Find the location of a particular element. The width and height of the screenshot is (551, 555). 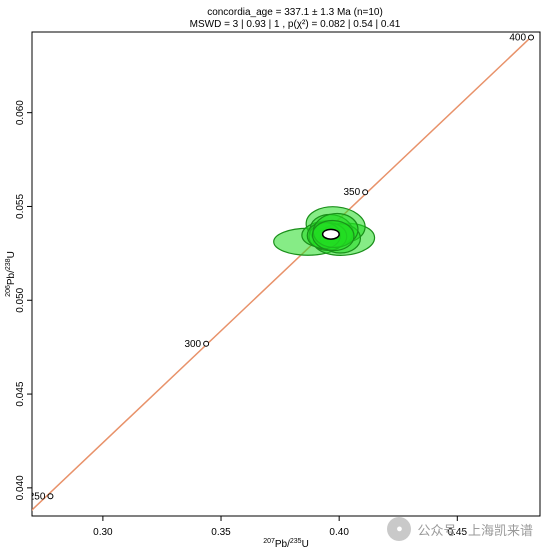

y-tick-label-0.060: 0.060 is located at coordinates (20, 112).